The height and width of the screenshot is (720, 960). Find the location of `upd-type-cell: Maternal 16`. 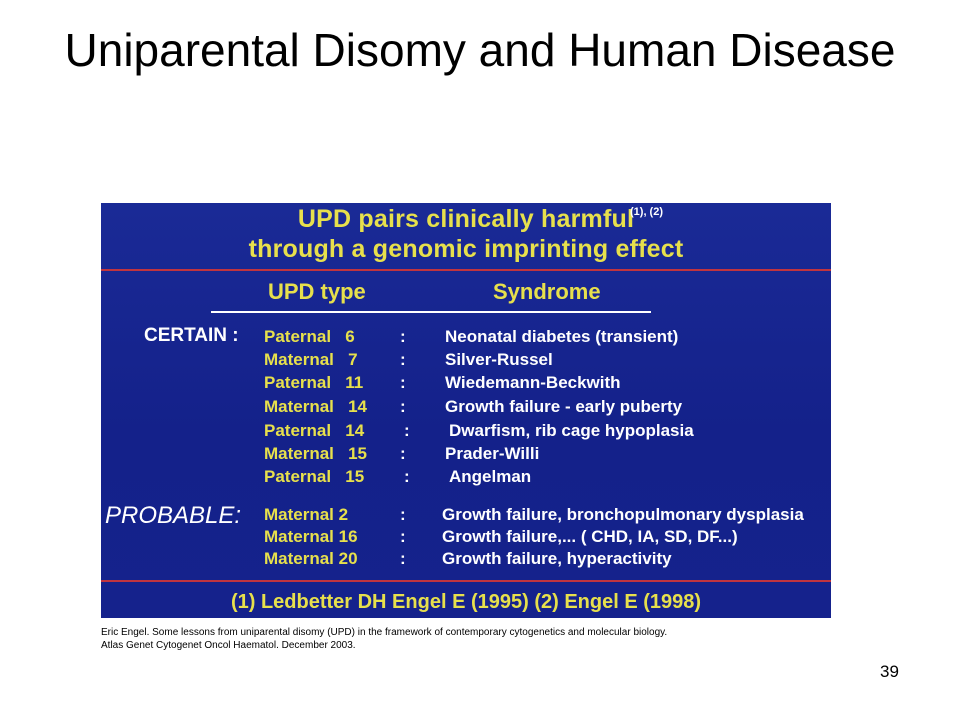

upd-type-cell: Maternal 16 is located at coordinates (311, 536).